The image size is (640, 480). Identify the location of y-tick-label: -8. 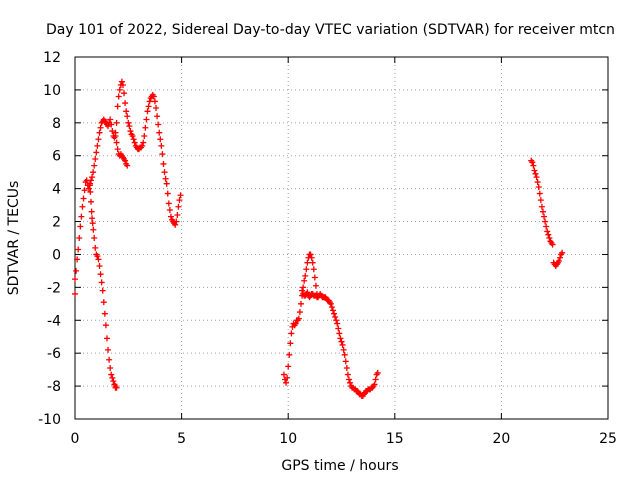
(54, 387).